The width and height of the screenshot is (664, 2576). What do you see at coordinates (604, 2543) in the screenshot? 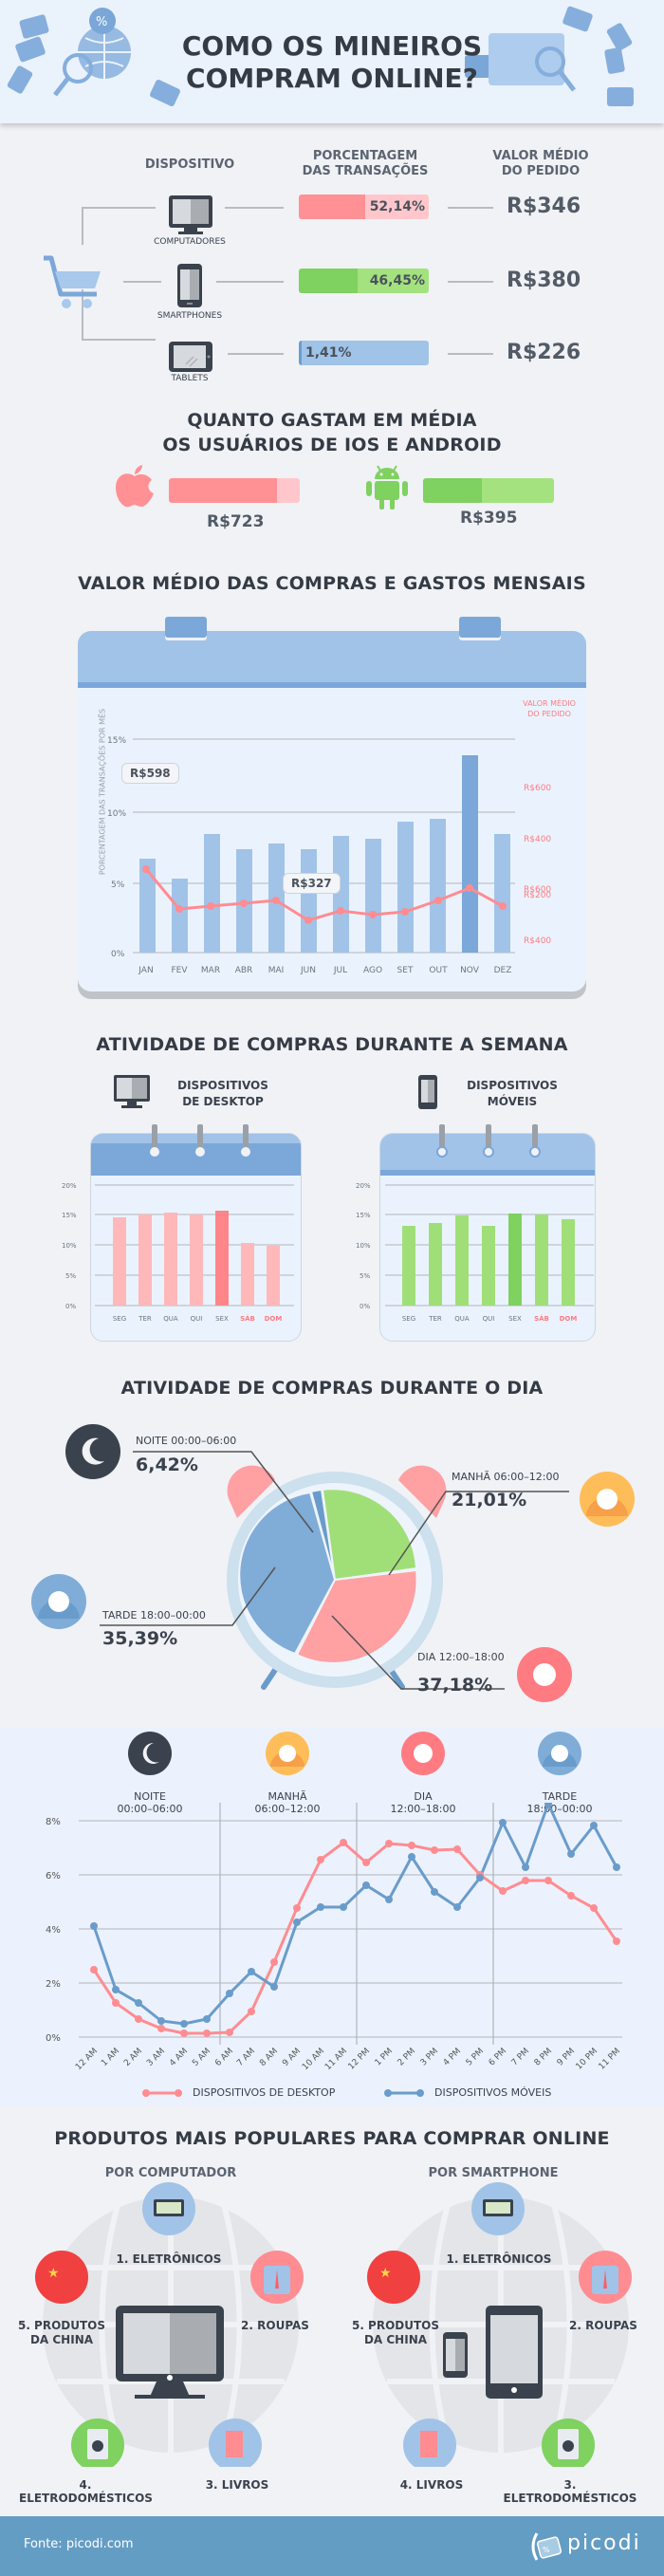
I see `brand-logo: picodi` at bounding box center [604, 2543].